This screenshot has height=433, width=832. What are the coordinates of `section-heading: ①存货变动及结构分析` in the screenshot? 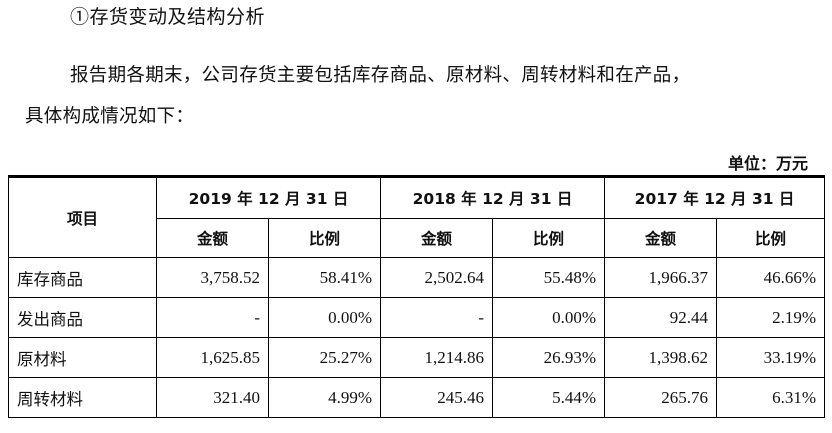 It's located at (168, 17).